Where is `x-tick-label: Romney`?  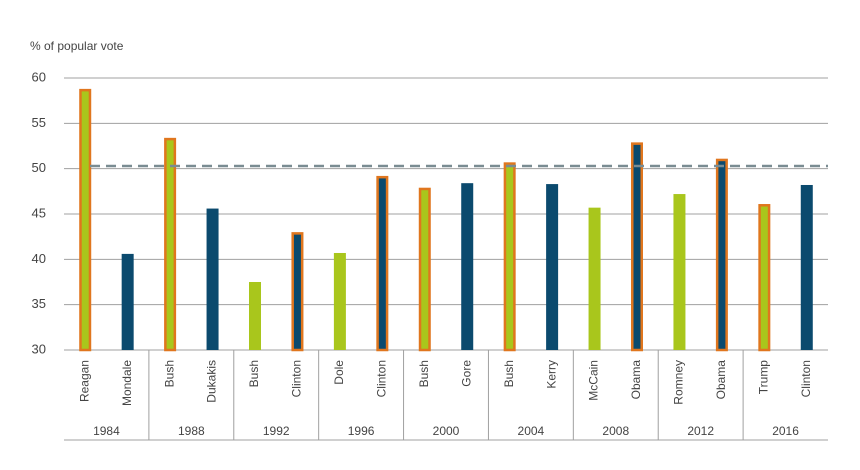 x-tick-label: Romney is located at coordinates (679, 382).